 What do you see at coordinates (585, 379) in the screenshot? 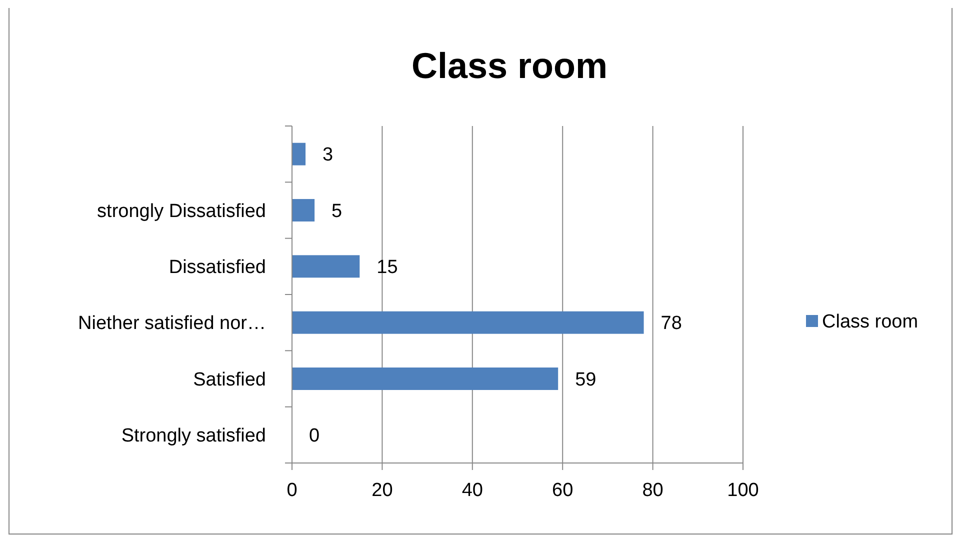
I see `data-label: 59` at bounding box center [585, 379].